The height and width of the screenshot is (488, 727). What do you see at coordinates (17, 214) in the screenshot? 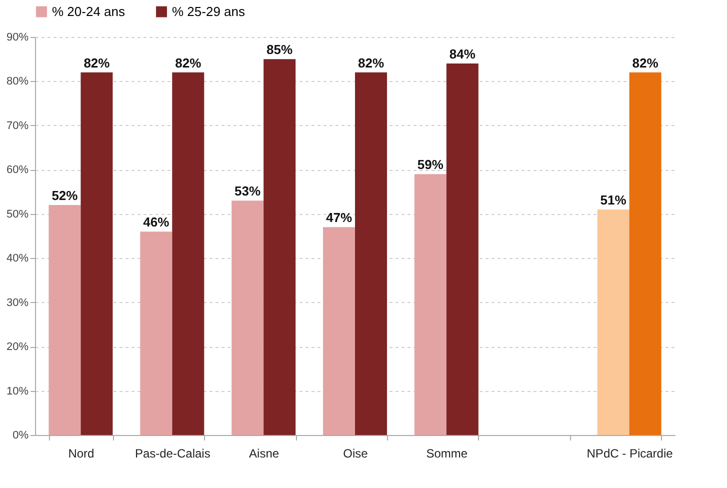
I see `y-tick-label: 50%` at bounding box center [17, 214].